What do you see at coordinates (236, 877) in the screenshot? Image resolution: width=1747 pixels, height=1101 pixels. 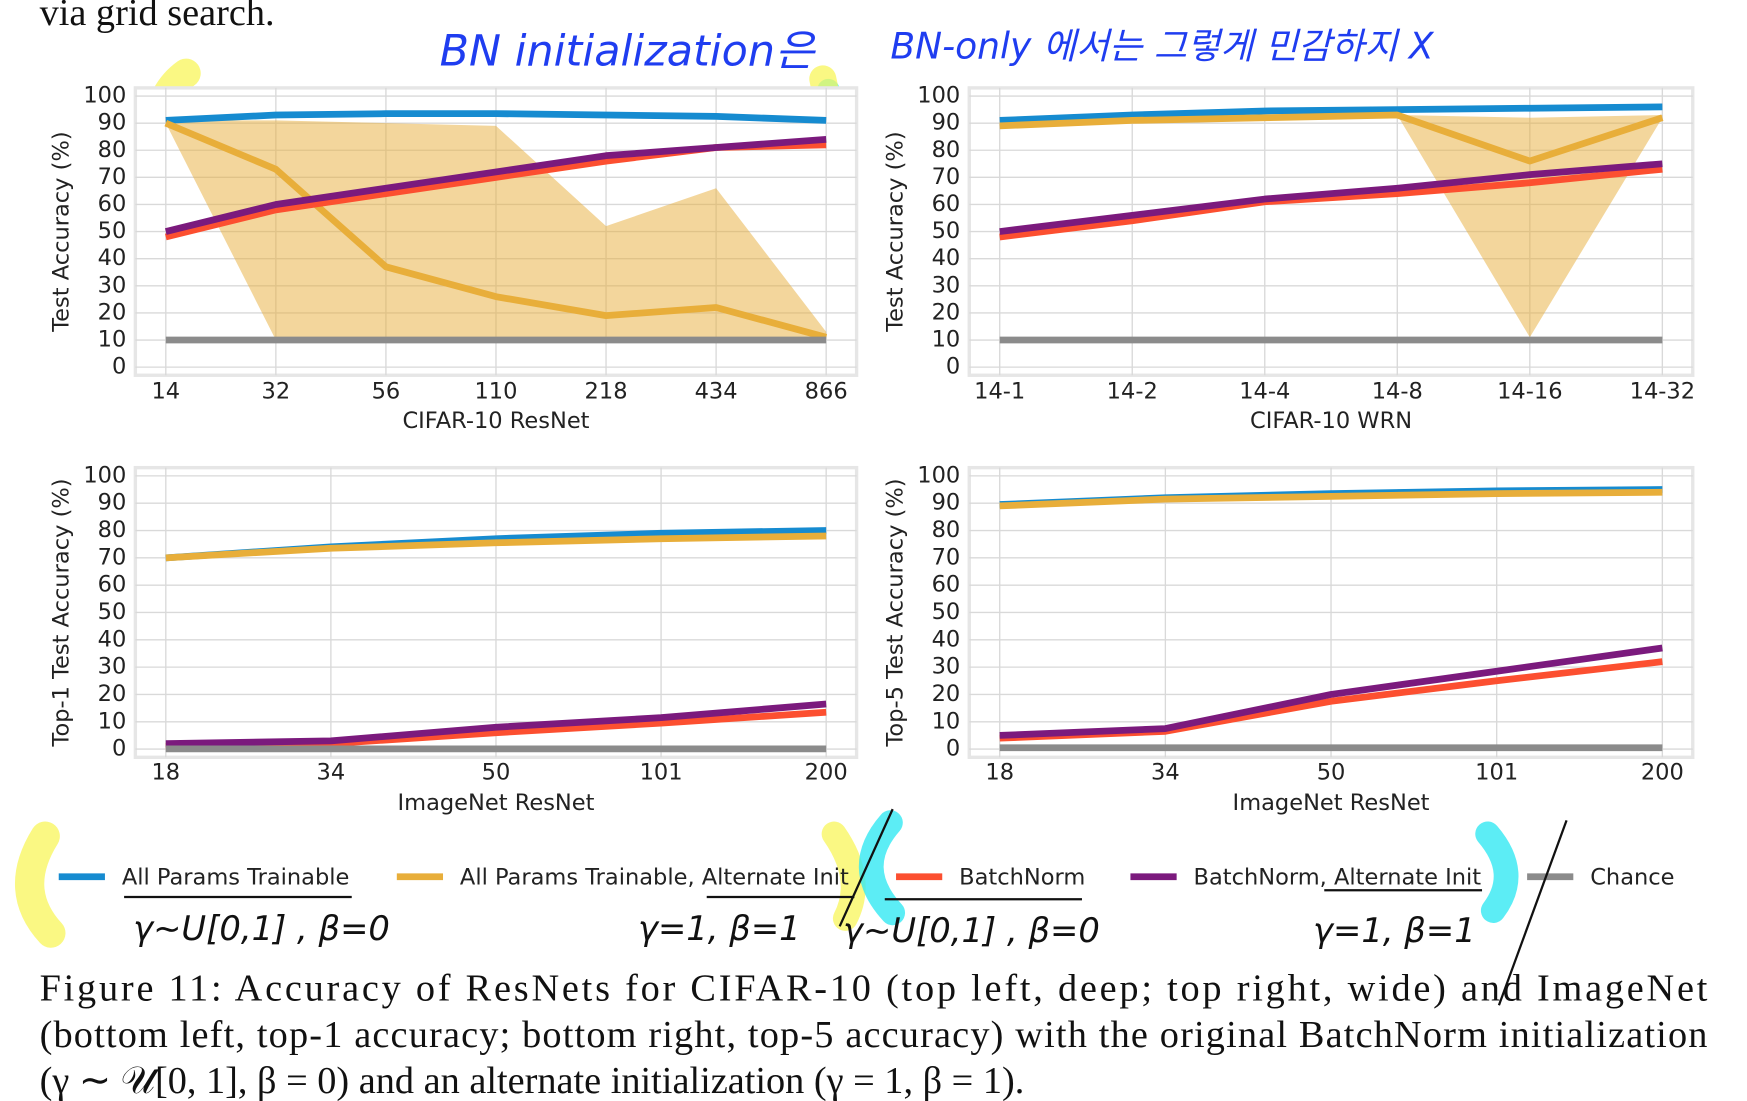 I see `legend-label: All Params Trainable` at bounding box center [236, 877].